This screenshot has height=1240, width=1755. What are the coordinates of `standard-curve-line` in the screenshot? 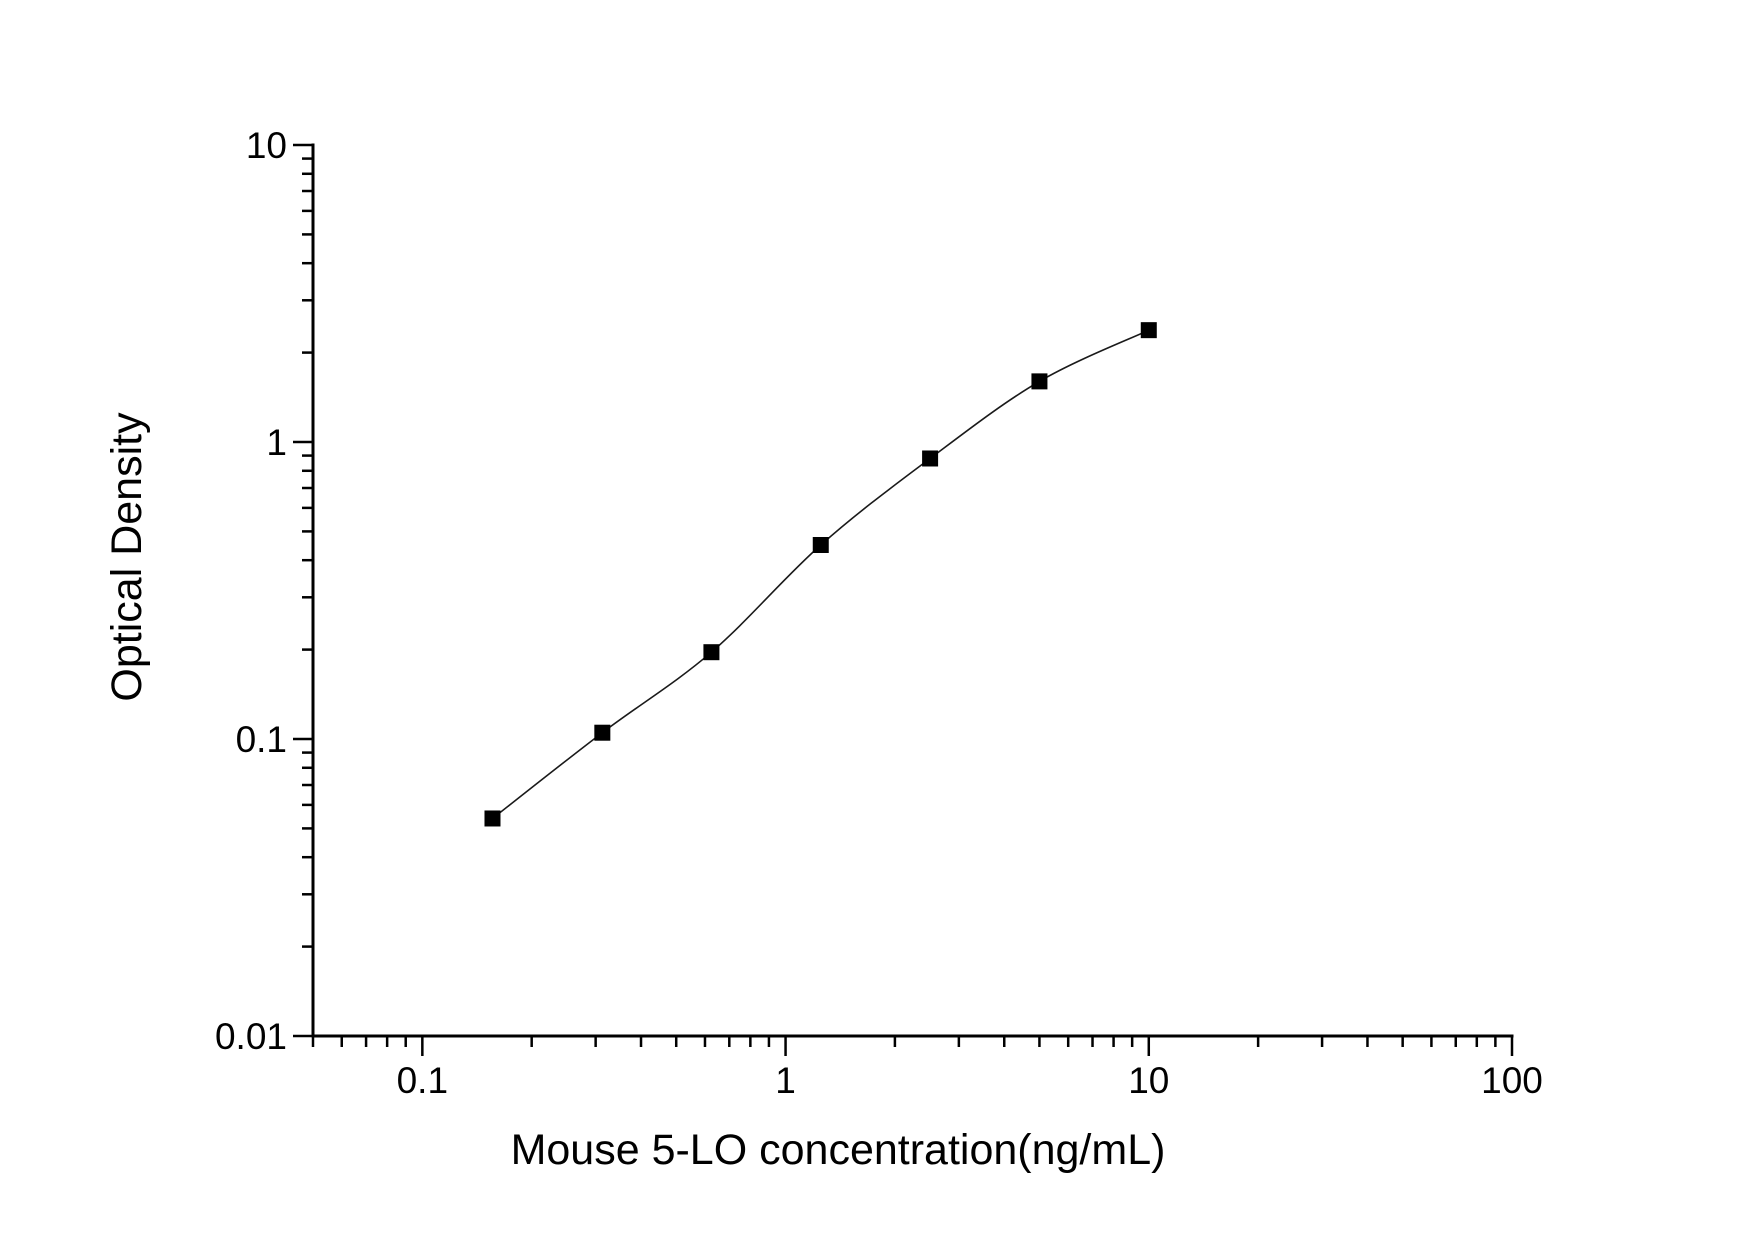 It's located at (821, 574).